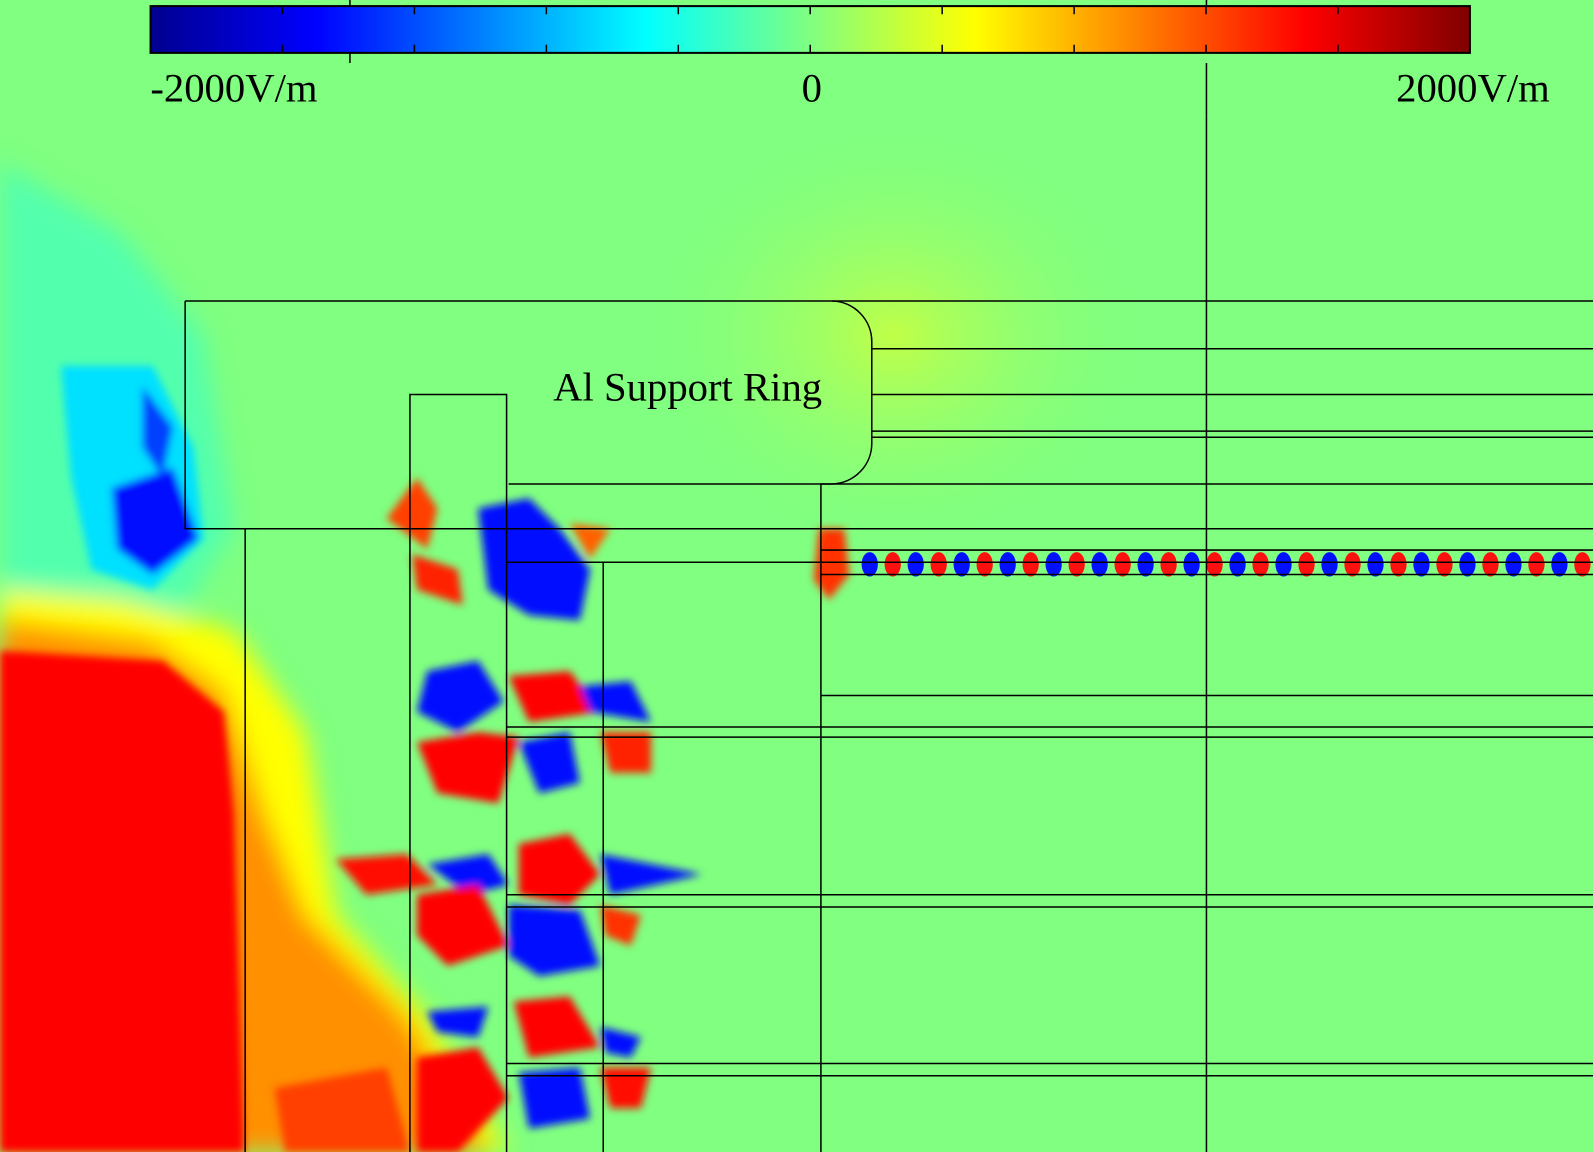 This screenshot has height=1152, width=1593. Describe the element at coordinates (1473, 88) in the screenshot. I see `colorbar-max-label: 2000V/m` at that location.